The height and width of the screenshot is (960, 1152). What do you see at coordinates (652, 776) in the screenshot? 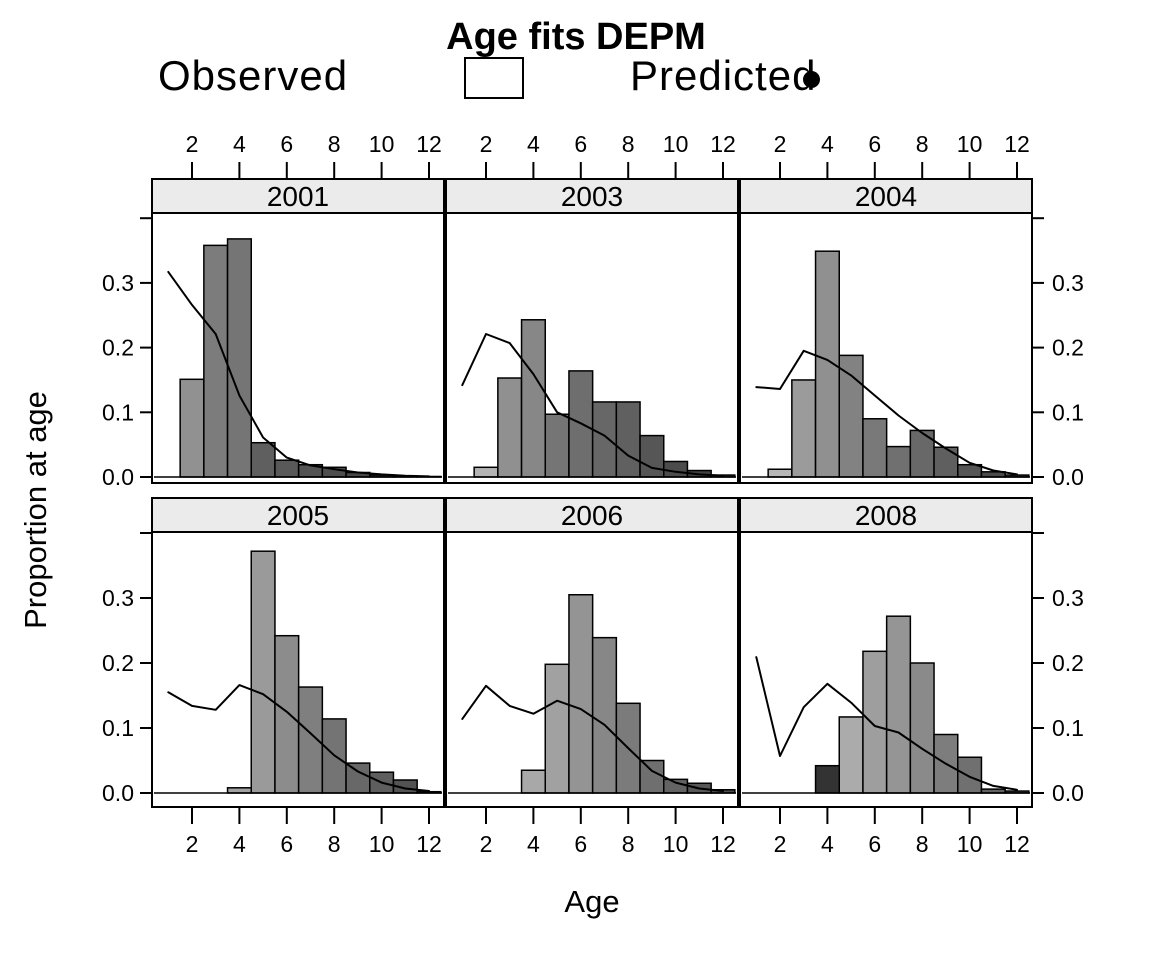
I see `observed-bar-2006-age9` at bounding box center [652, 776].